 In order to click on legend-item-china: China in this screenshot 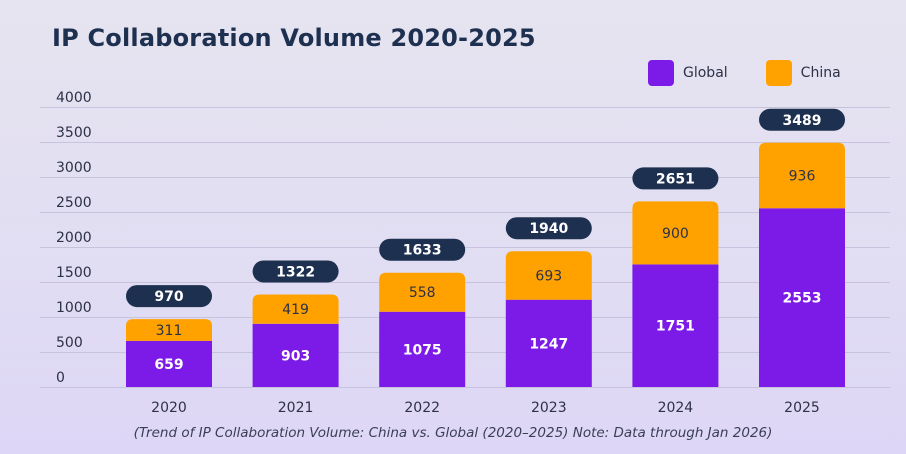, I will do `click(803, 73)`.